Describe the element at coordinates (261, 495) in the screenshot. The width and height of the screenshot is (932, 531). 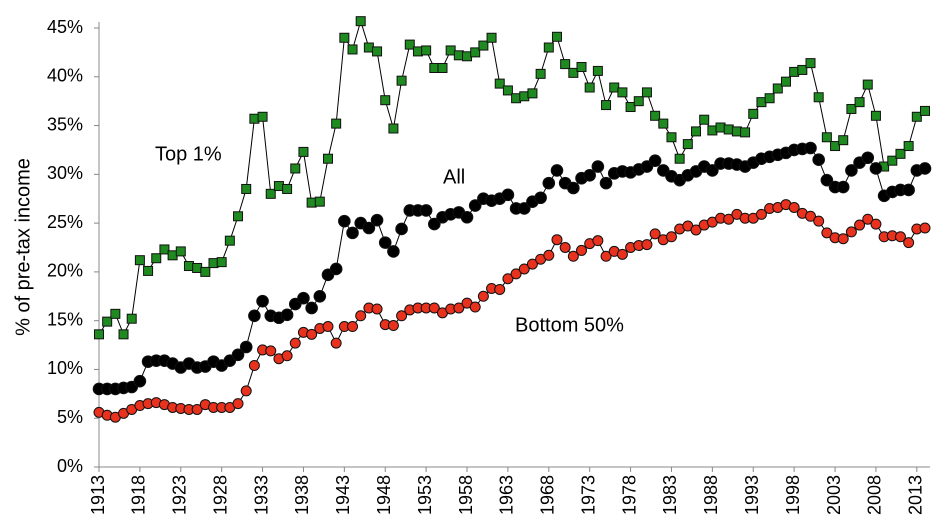
I see `x-tick-label: 1933` at that location.